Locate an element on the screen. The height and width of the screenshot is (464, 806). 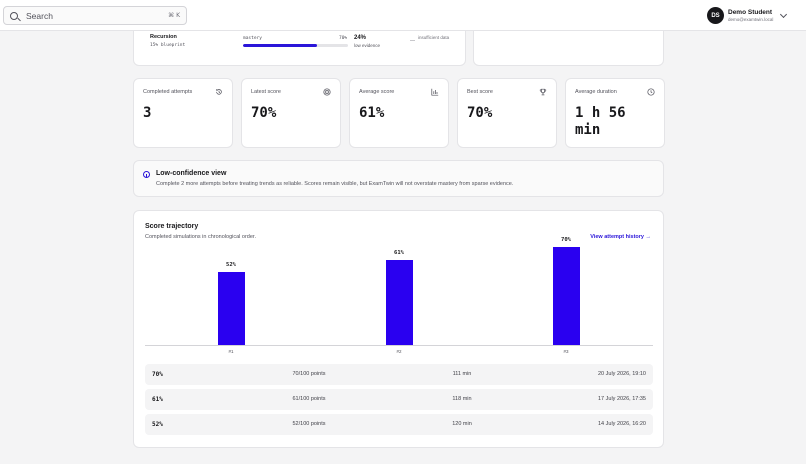
attempt-date: 17 July 2026, 17:35 is located at coordinates (621, 399).